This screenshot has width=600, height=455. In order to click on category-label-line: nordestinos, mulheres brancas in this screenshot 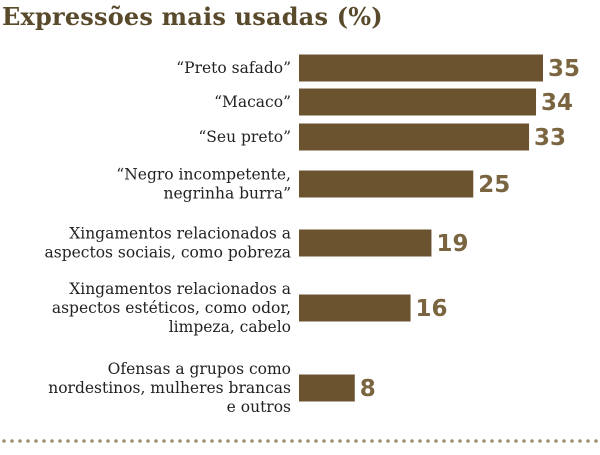, I will do `click(169, 388)`.